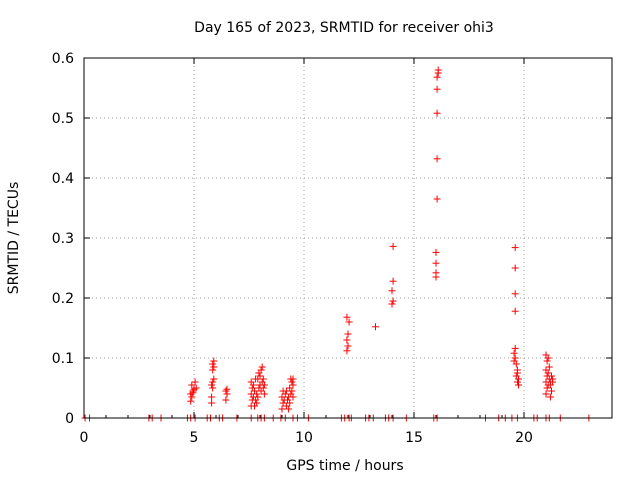  Describe the element at coordinates (84, 438) in the screenshot. I see `x-tick-label: 0` at that location.